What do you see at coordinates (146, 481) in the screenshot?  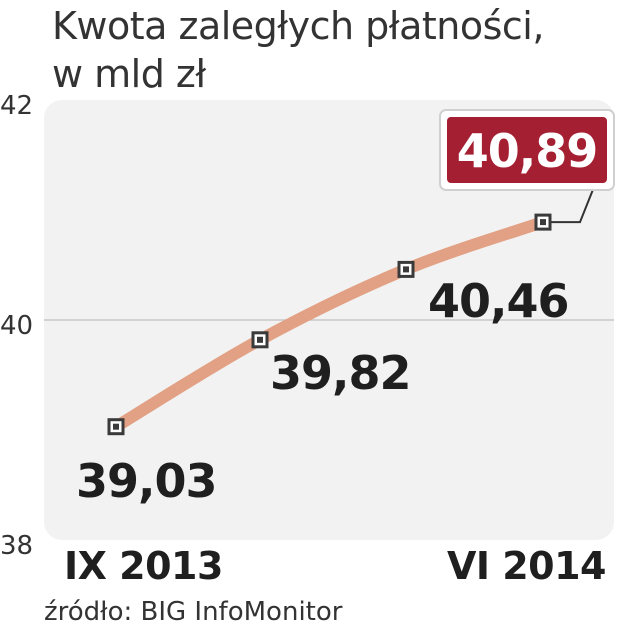 I see `data-label: 39,03` at bounding box center [146, 481].